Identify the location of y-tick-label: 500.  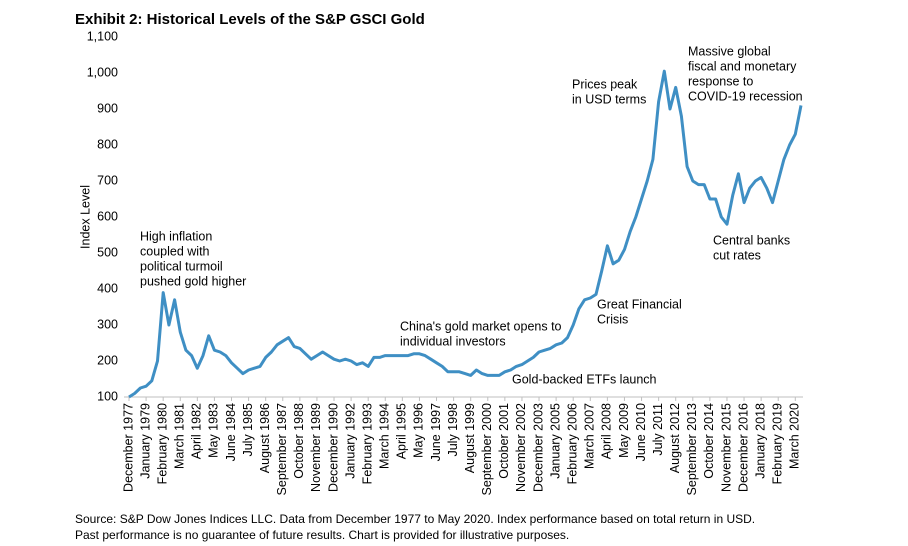
(107, 252).